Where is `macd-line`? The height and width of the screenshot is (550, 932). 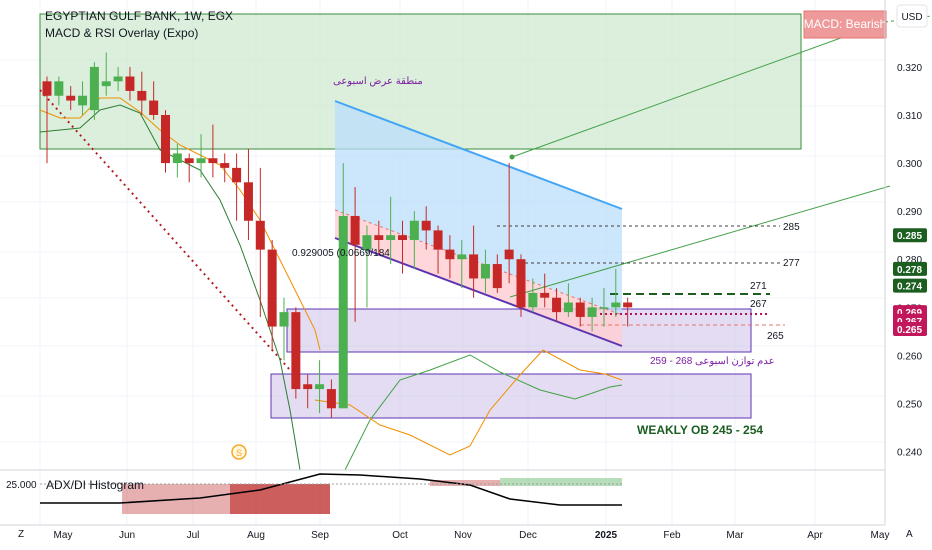
macd-line is located at coordinates (468, 402).